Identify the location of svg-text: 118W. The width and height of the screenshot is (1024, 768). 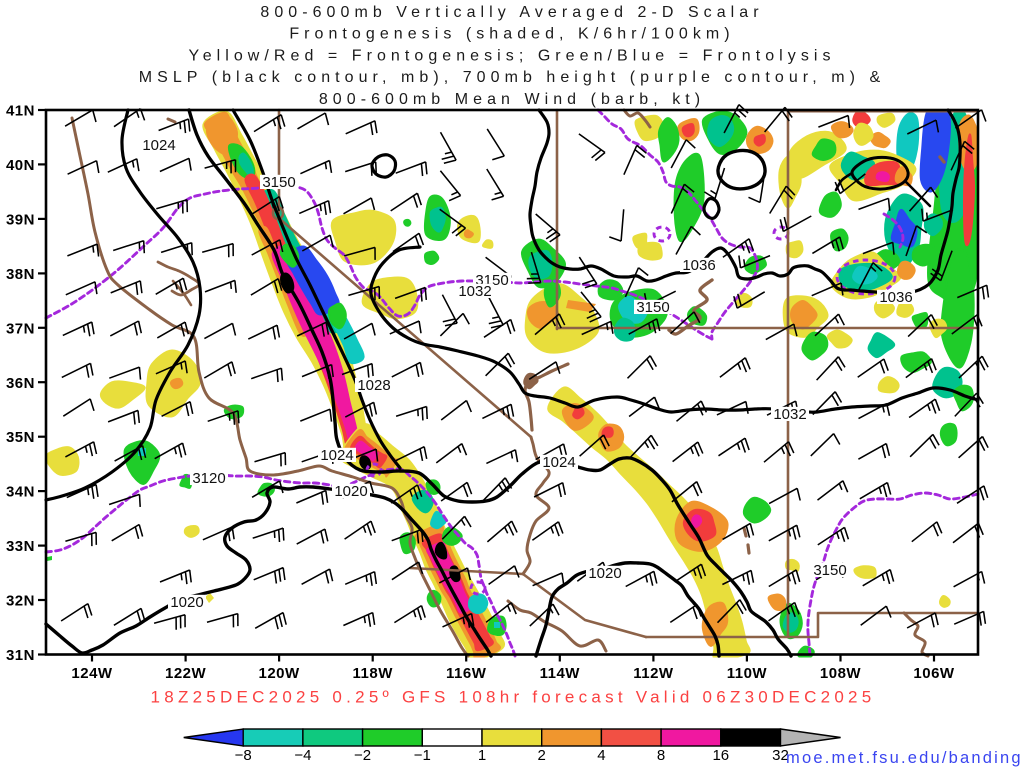
(373, 673).